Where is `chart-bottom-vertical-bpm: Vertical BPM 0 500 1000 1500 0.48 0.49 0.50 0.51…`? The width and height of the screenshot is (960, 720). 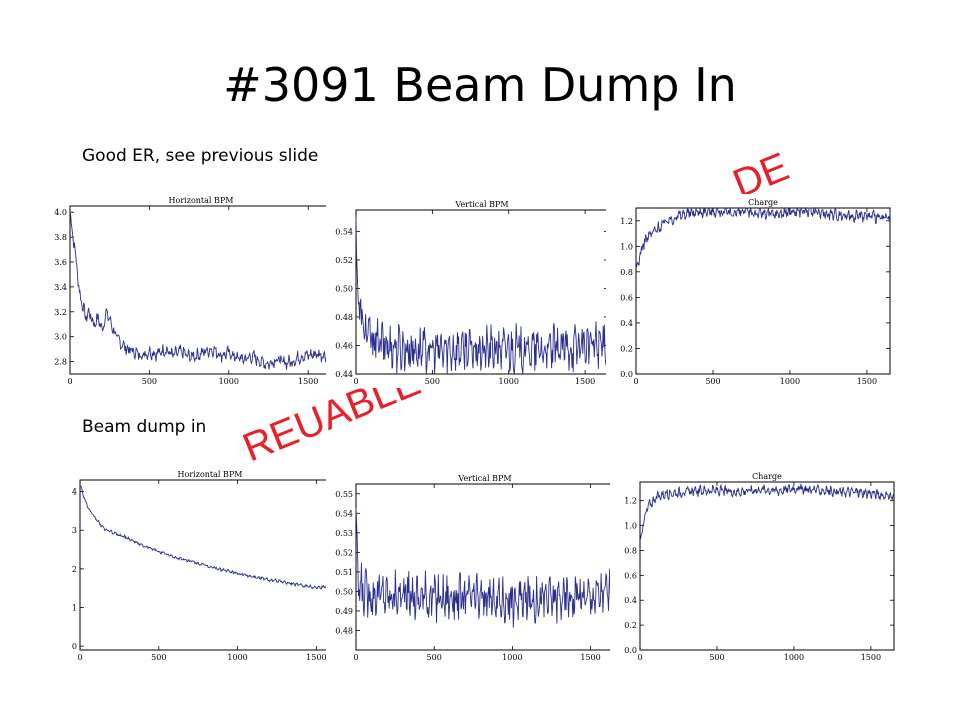 chart-bottom-vertical-bpm: Vertical BPM 0 500 1000 1500 0.48 0.49 0.50 0.51… is located at coordinates (473, 567).